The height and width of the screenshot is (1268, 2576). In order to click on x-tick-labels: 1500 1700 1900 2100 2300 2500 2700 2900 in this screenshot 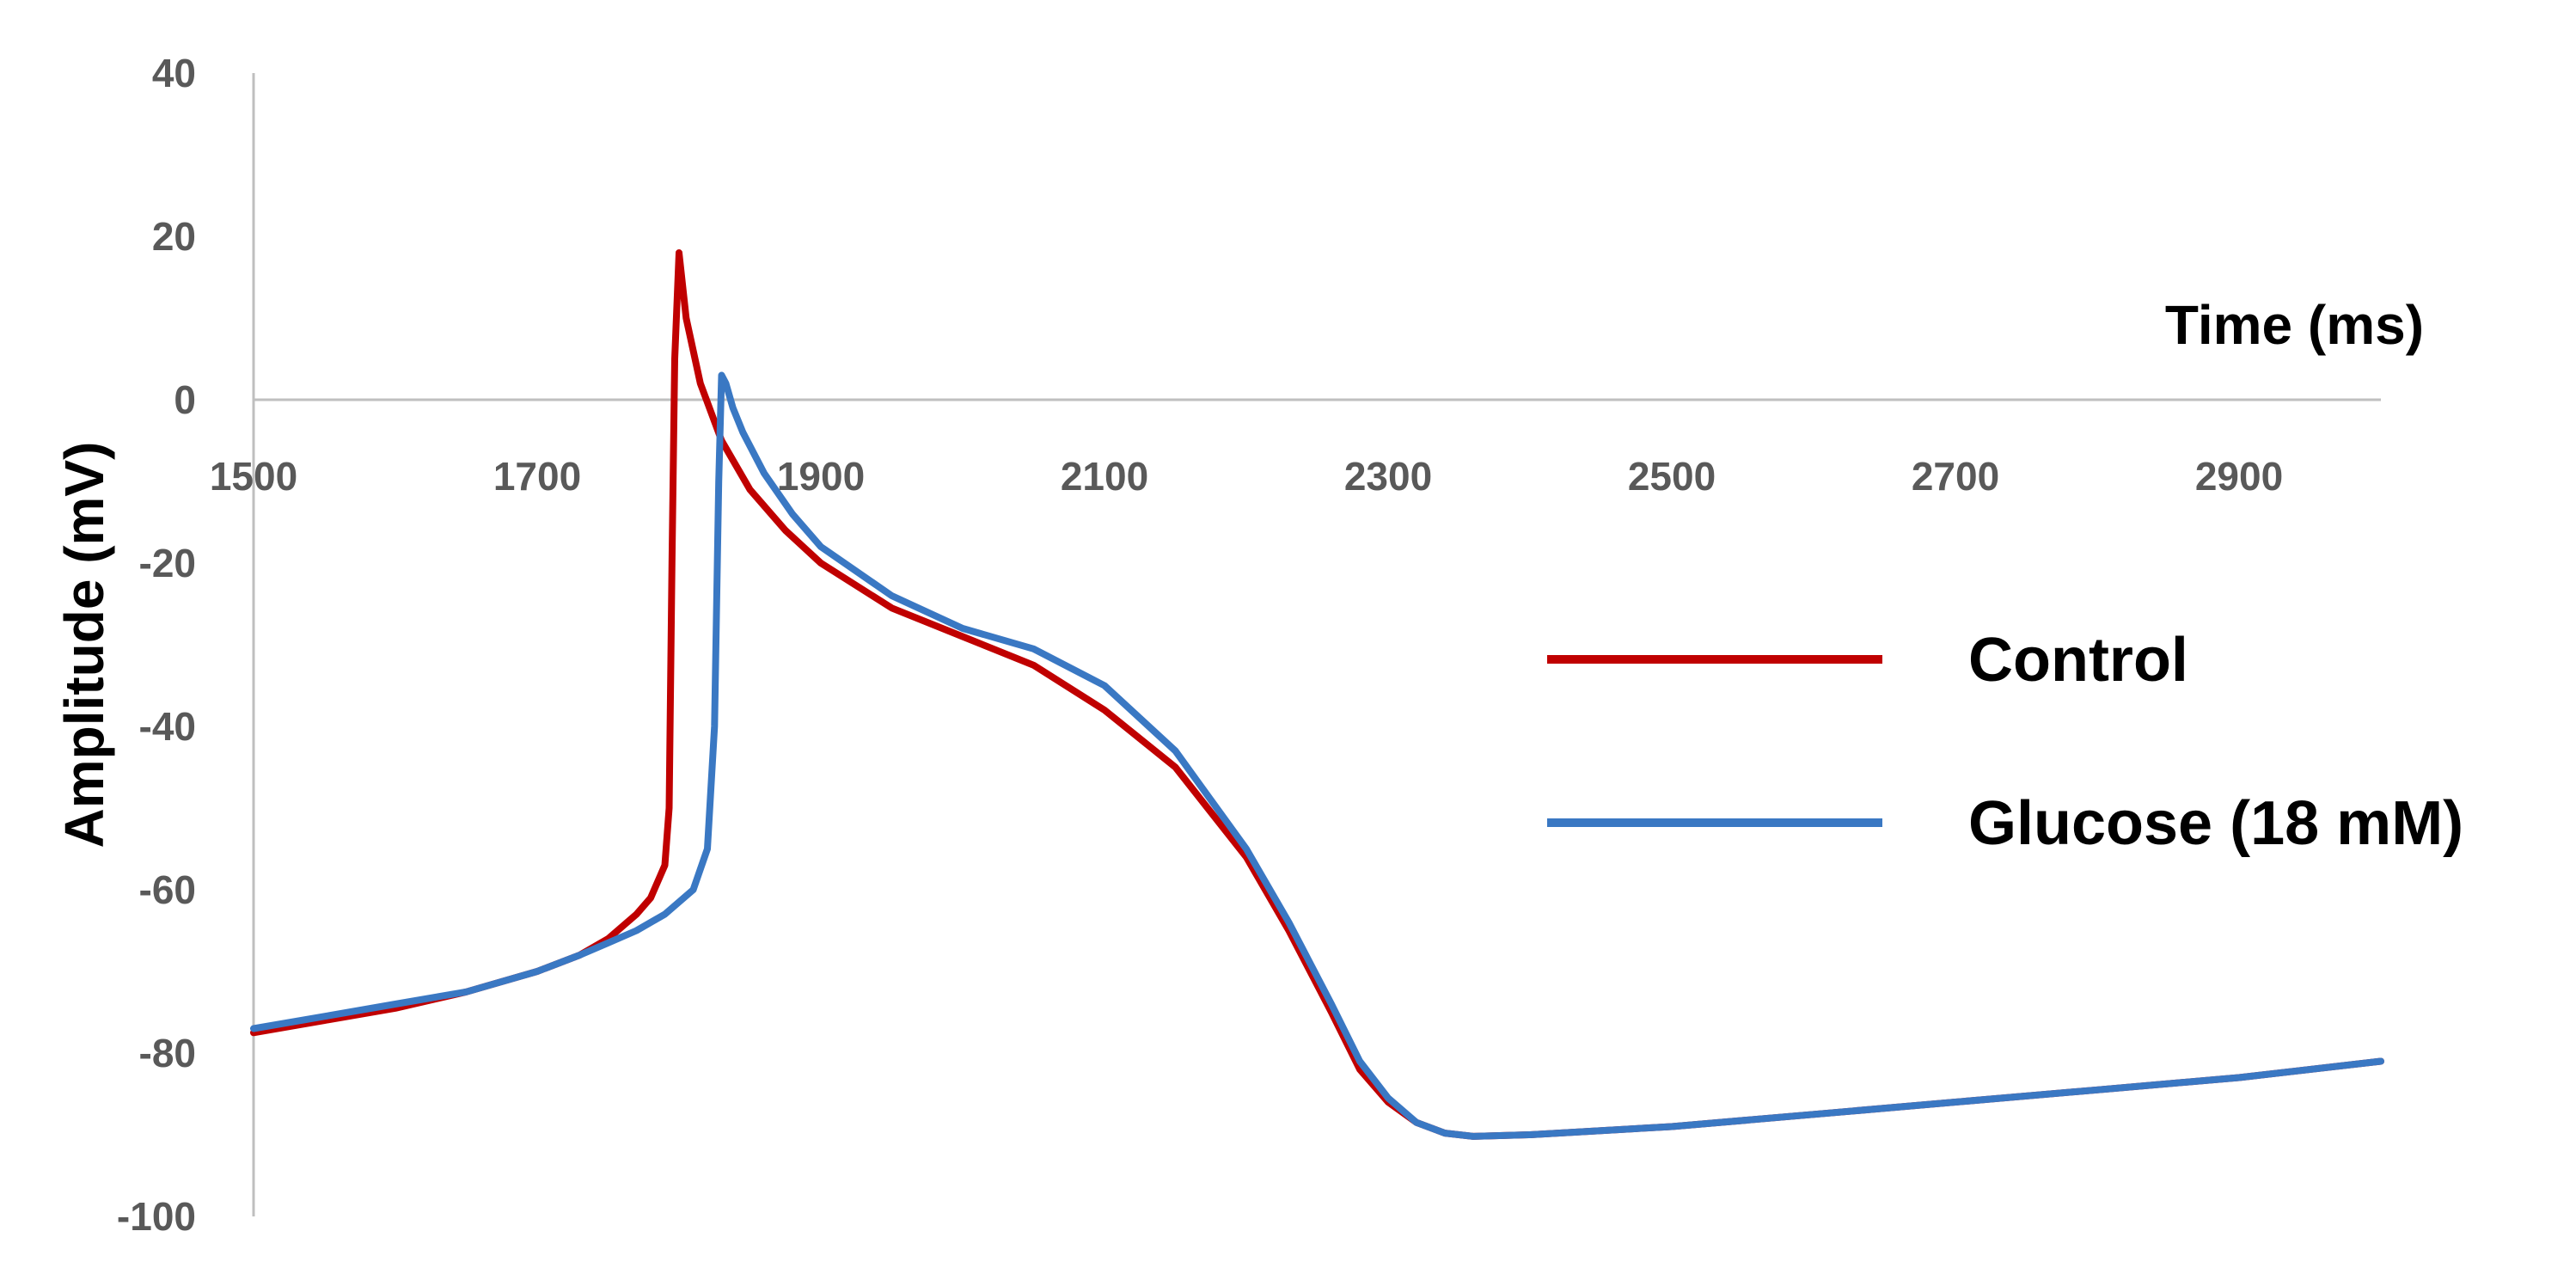, I will do `click(1246, 477)`.